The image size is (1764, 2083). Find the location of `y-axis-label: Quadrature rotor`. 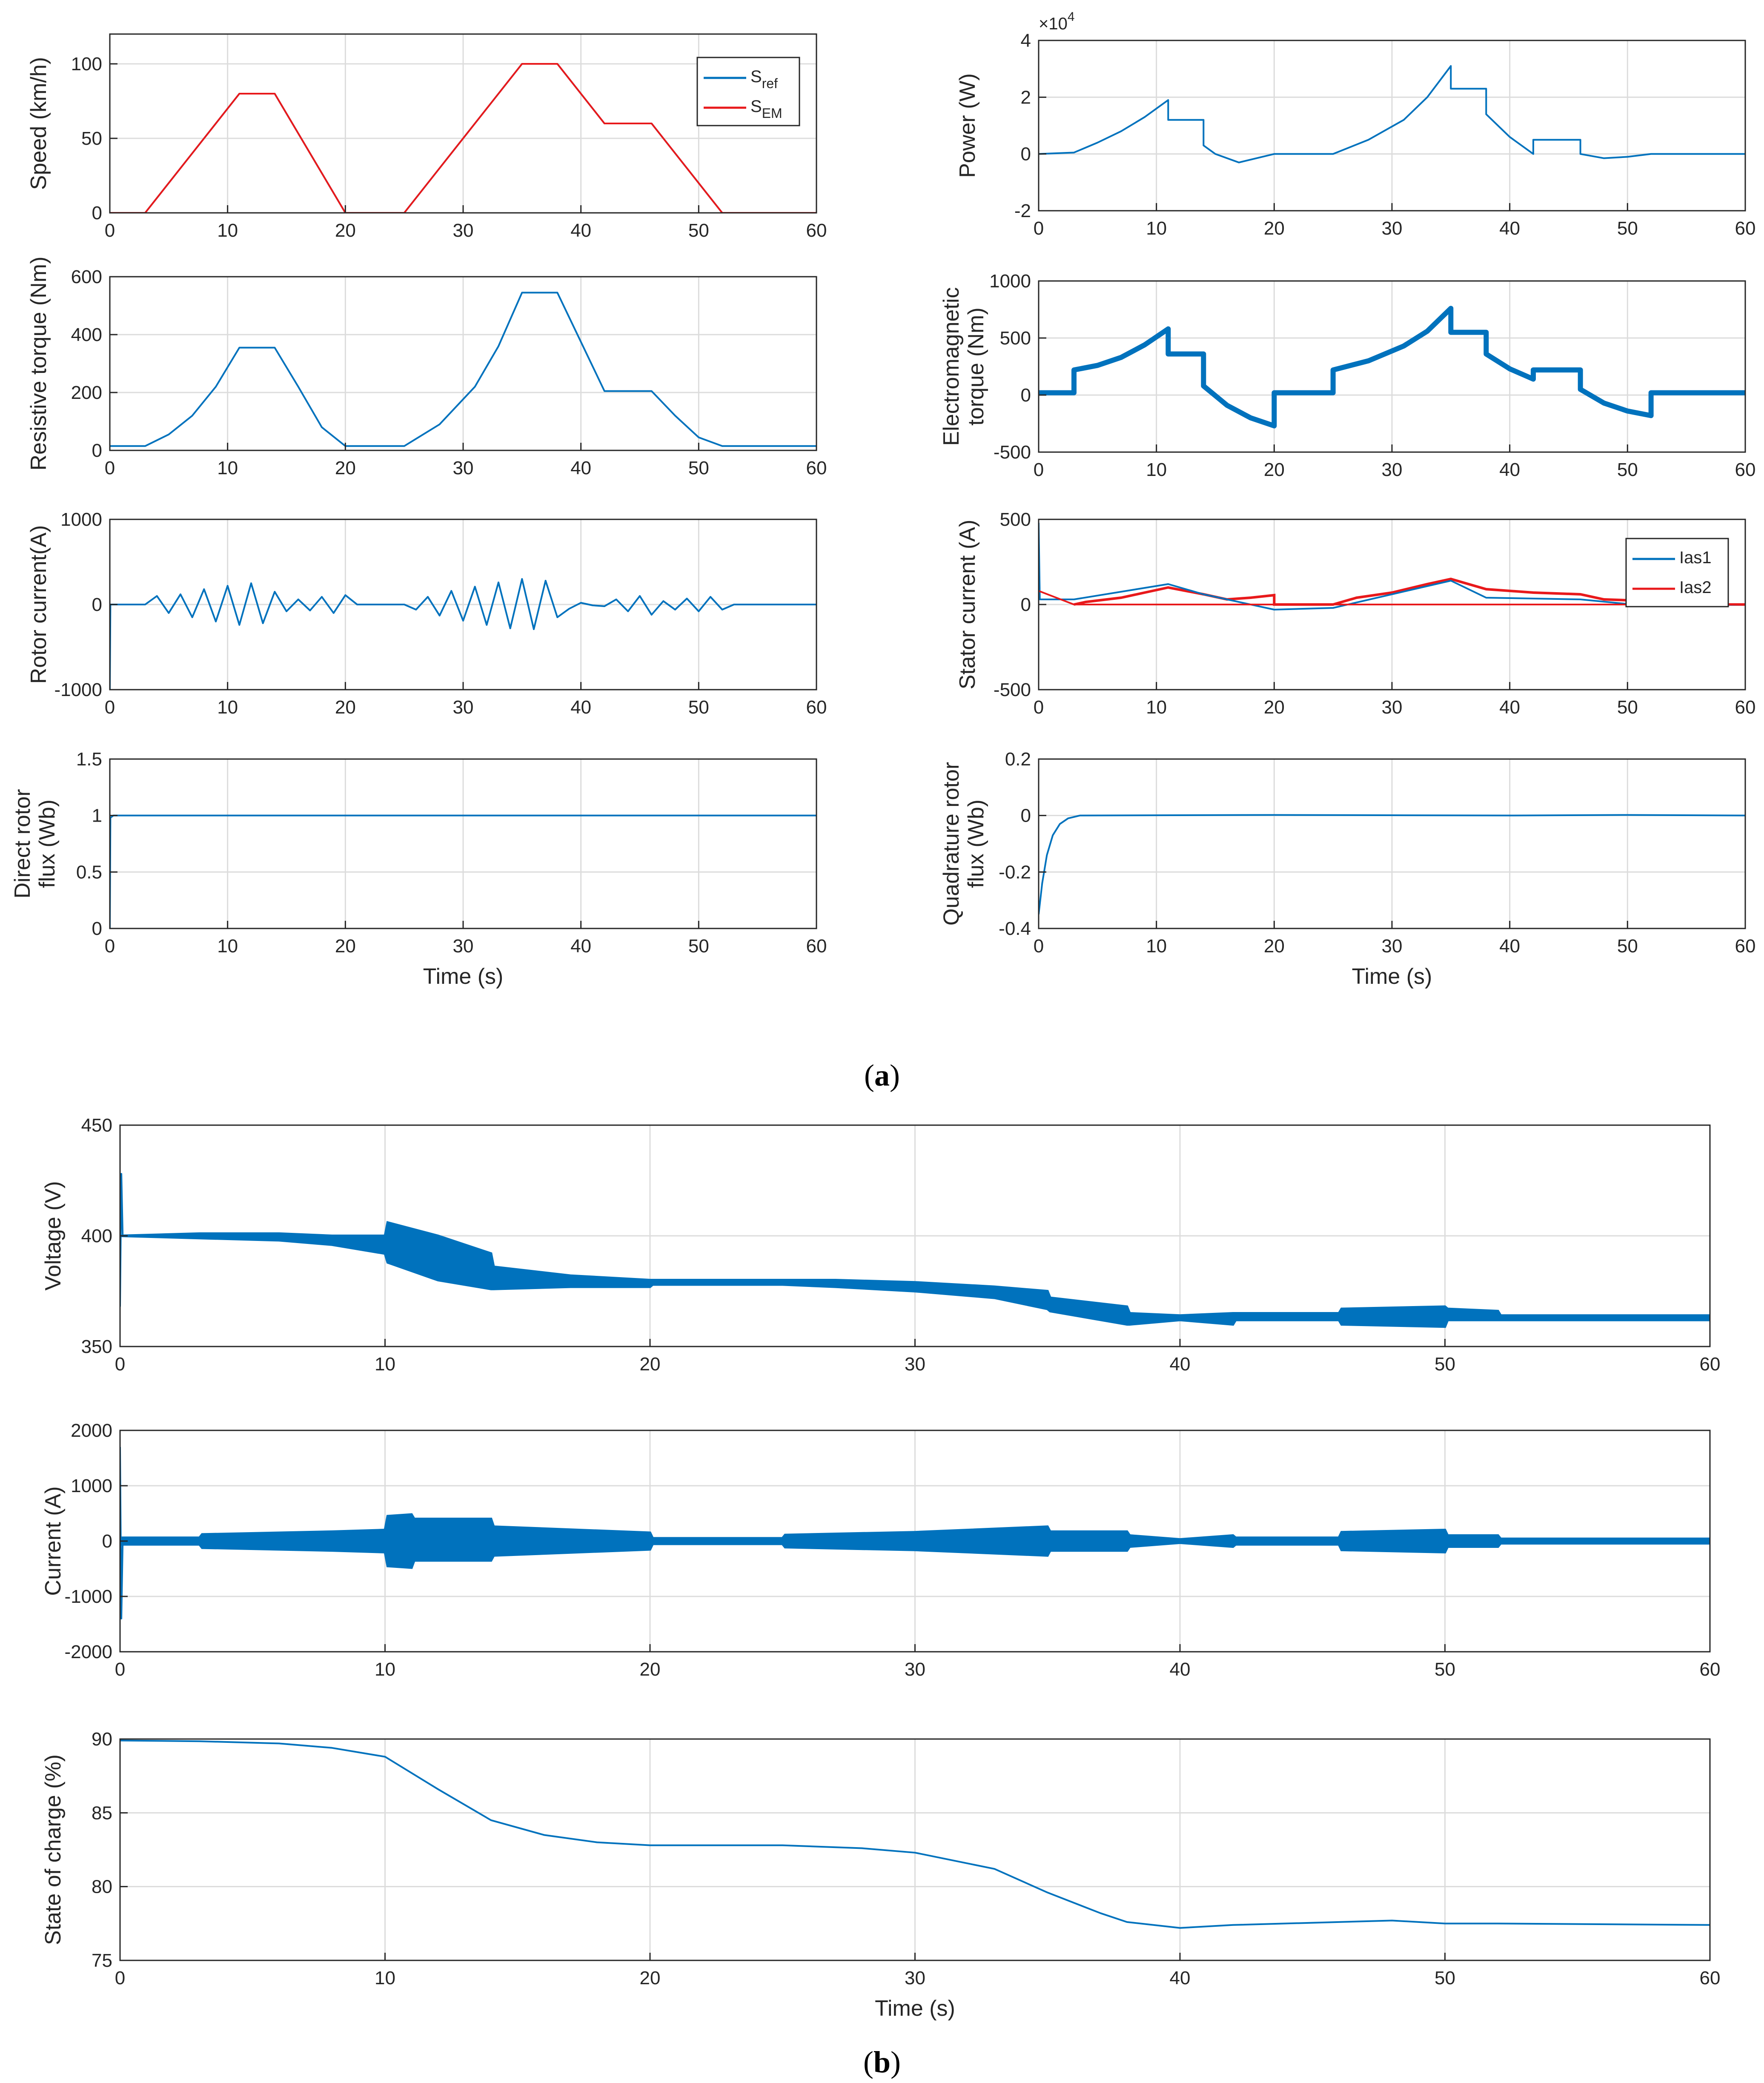

y-axis-label: Quadrature rotor is located at coordinates (951, 843).